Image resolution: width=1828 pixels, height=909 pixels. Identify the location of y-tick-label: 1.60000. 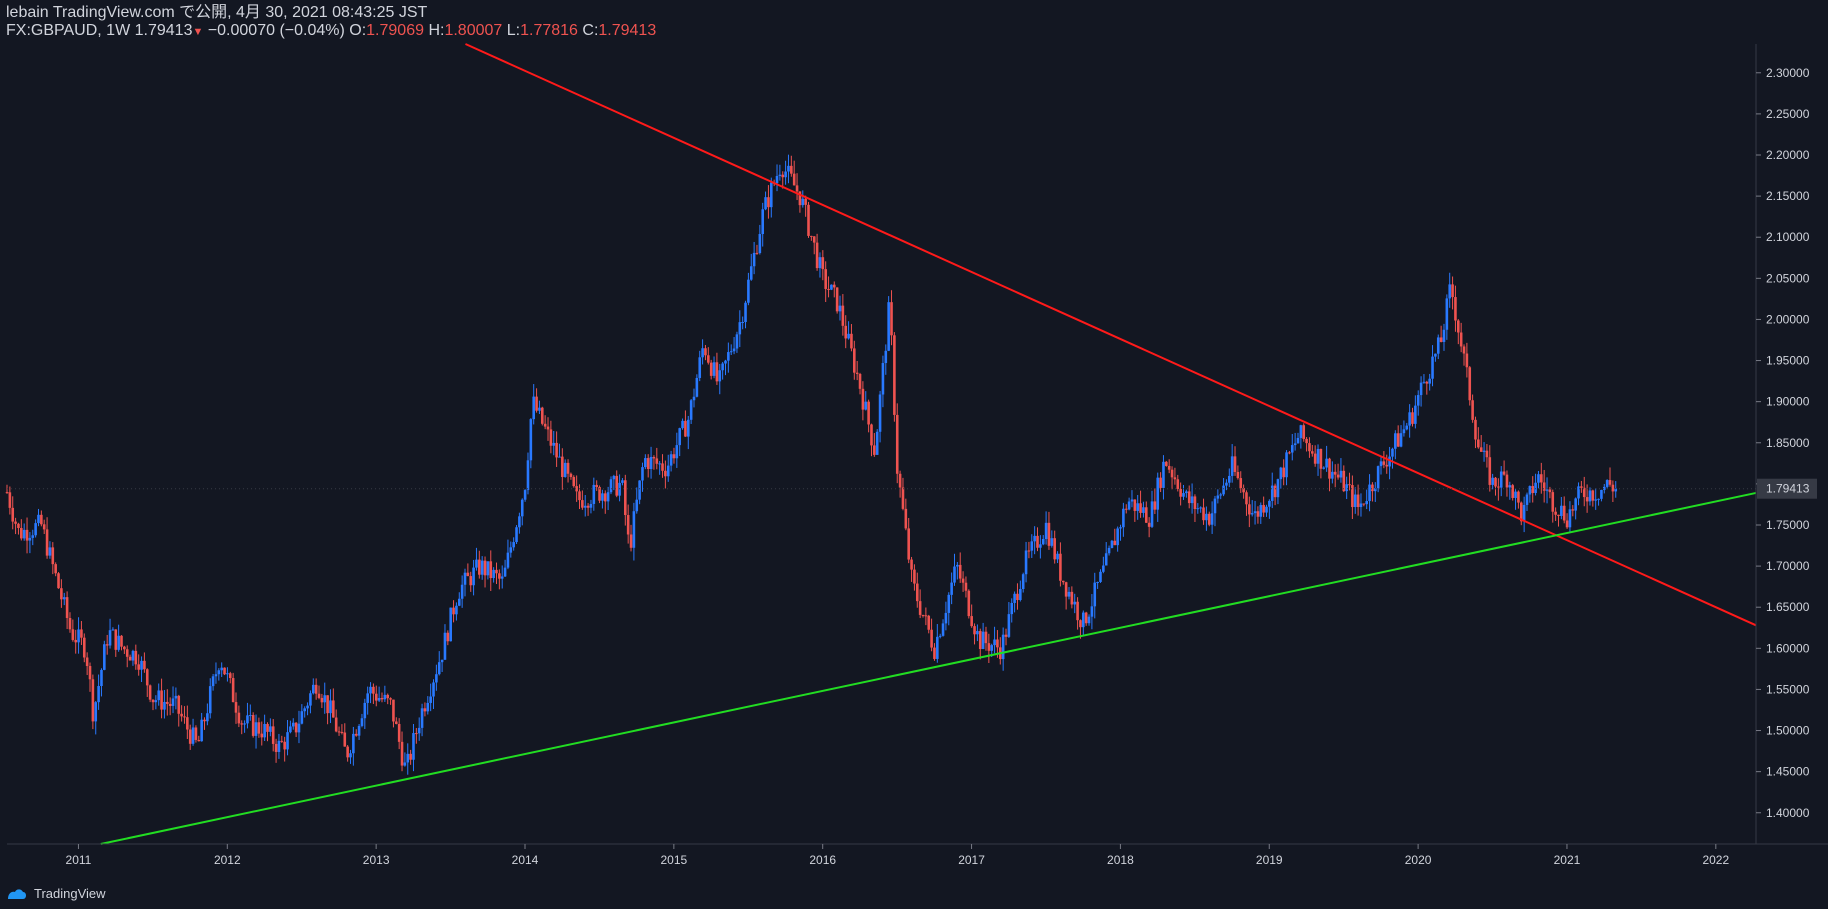
(1788, 648).